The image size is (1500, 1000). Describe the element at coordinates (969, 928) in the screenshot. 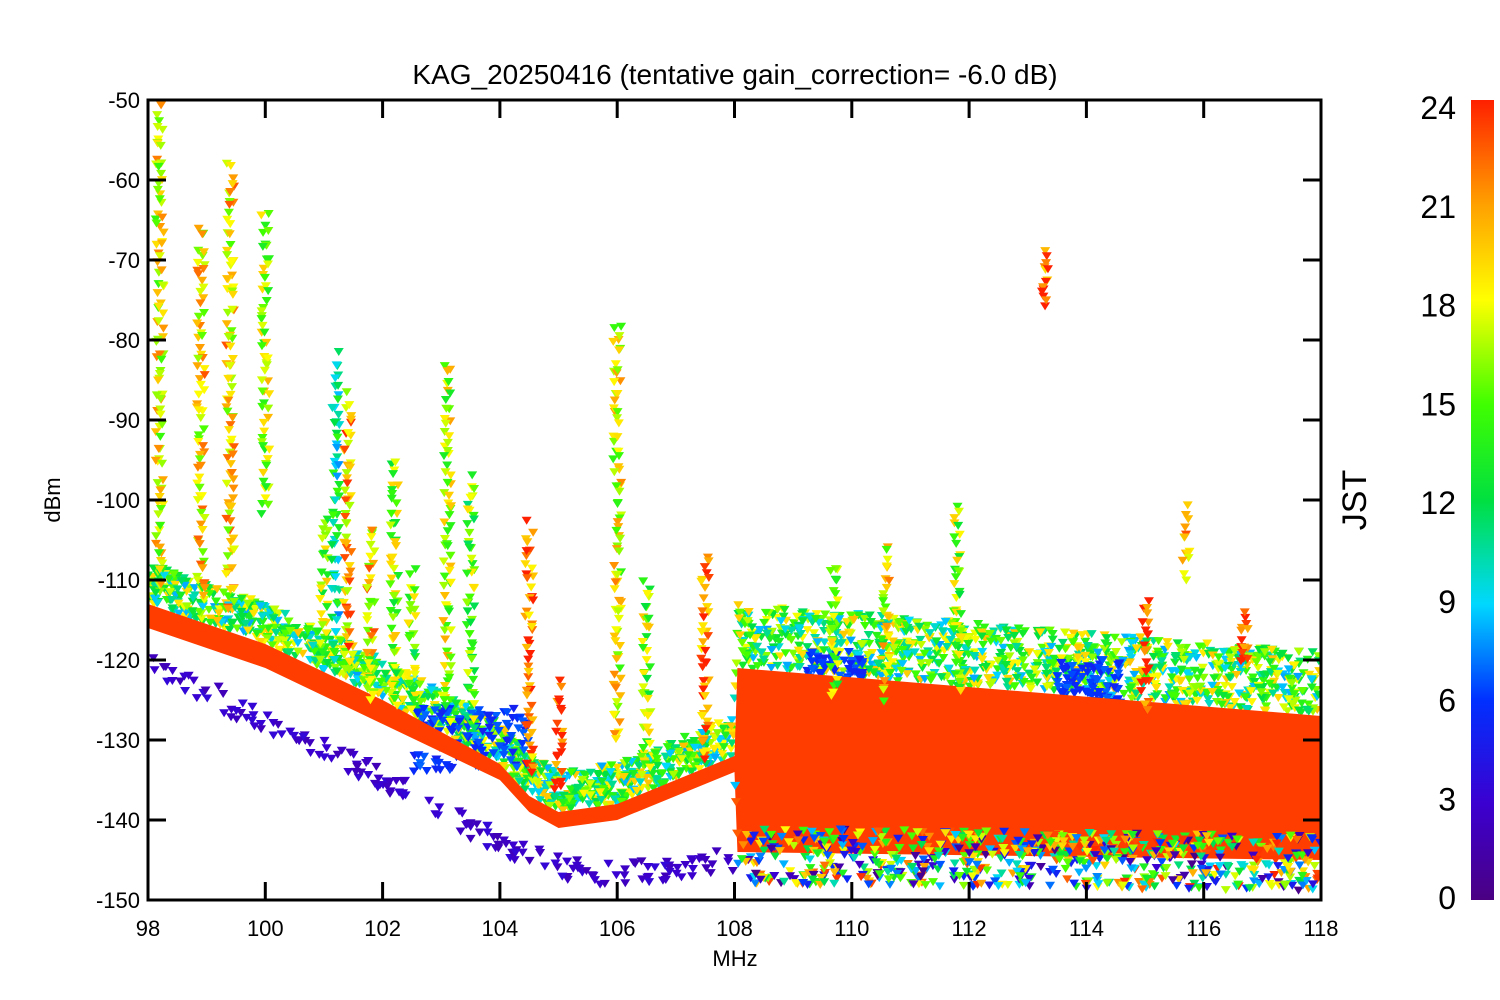

I see `x-tick-label: 112` at that location.